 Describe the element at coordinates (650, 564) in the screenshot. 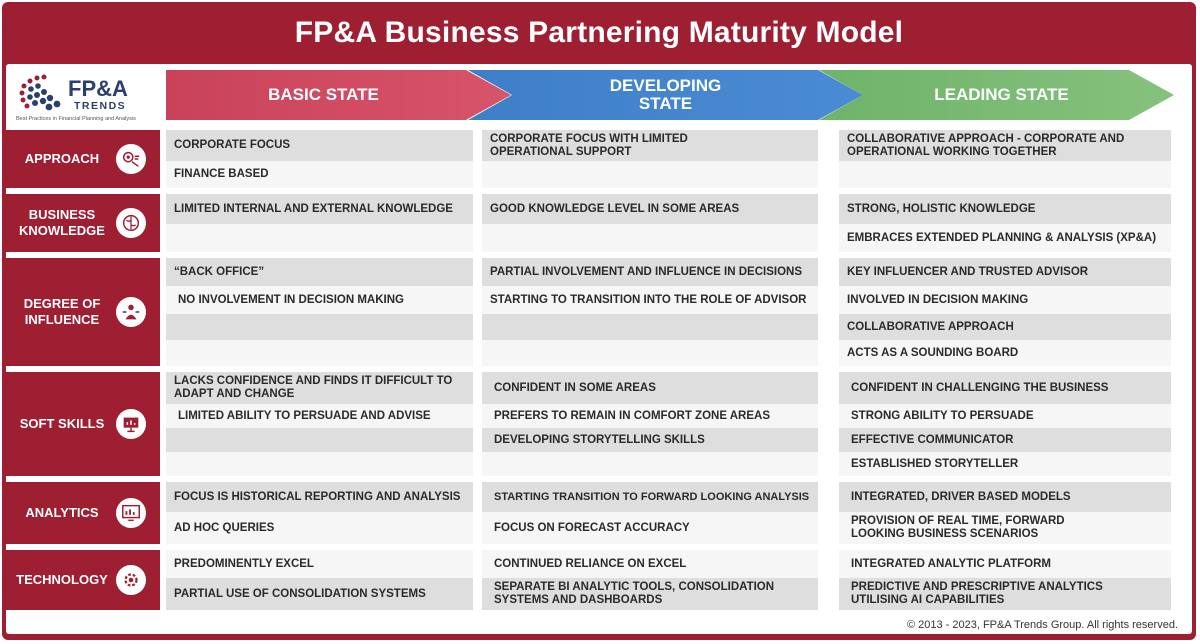

I see `technology-developing-1: CONTINUED RELIANCE ON EXCEL` at that location.